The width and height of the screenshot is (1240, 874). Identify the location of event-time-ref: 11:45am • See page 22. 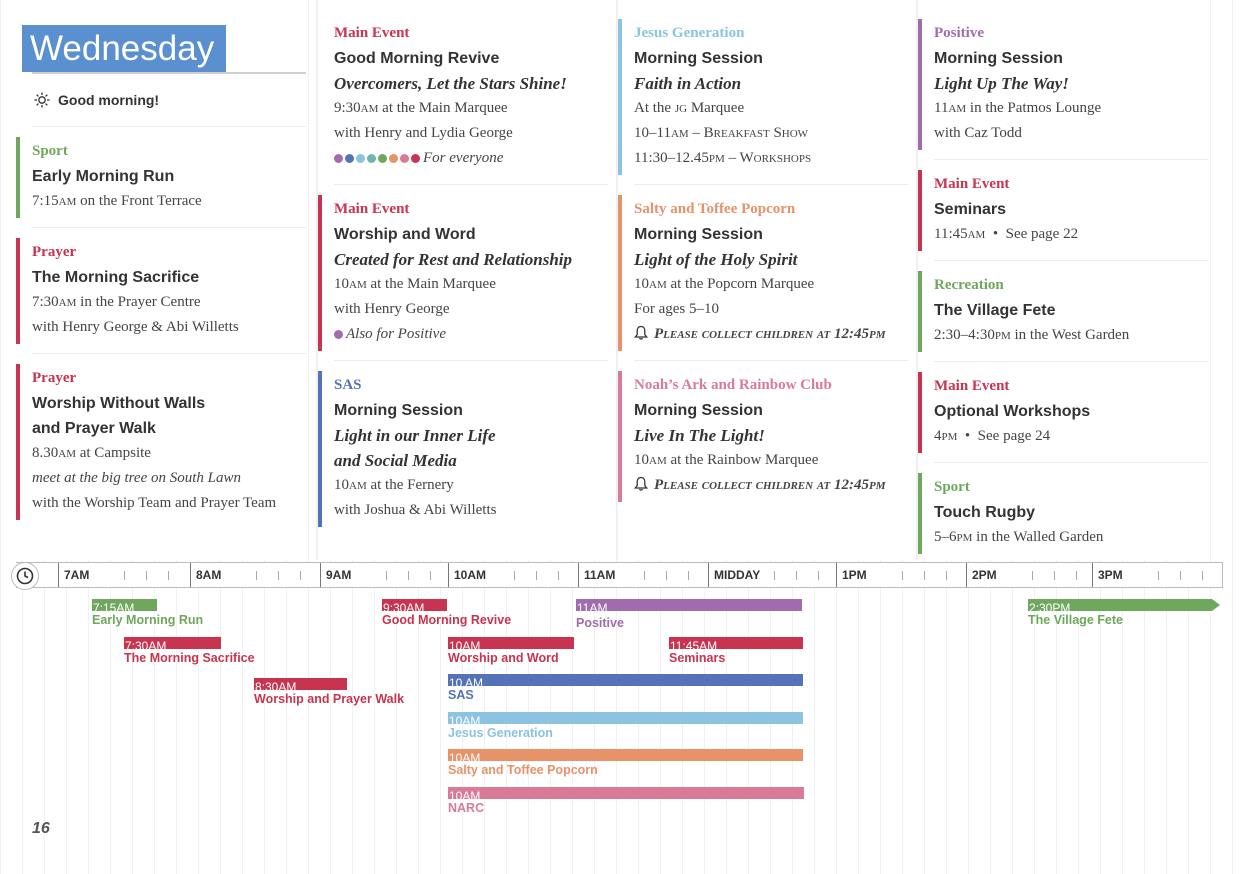
(1006, 234).